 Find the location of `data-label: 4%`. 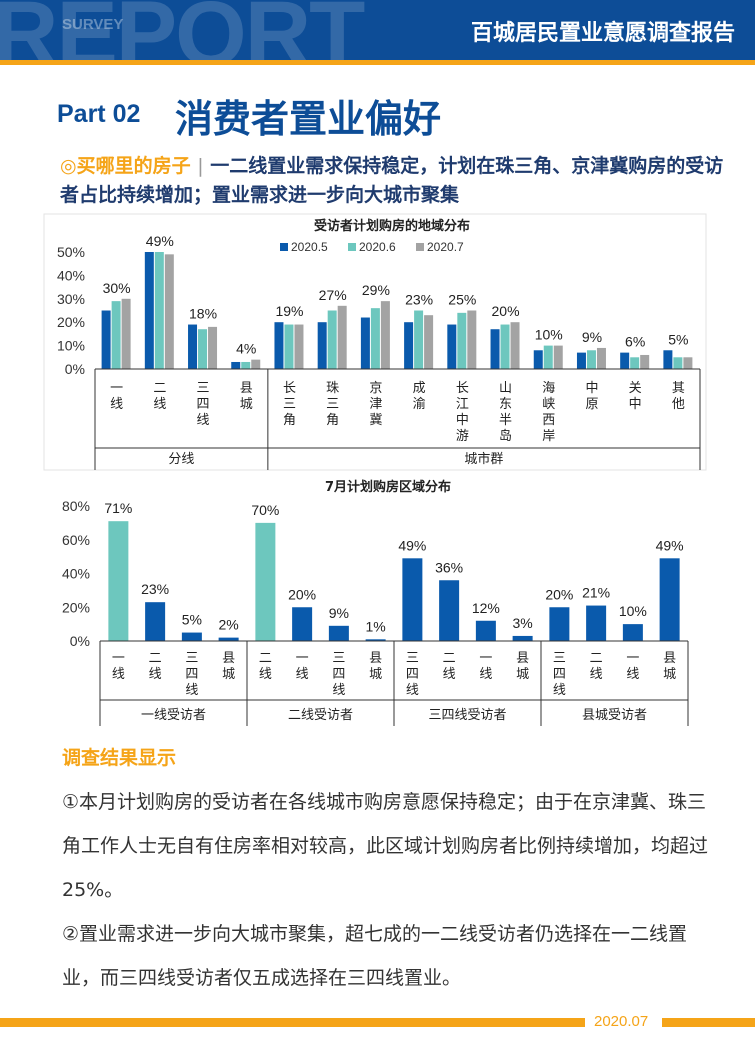

data-label: 4% is located at coordinates (246, 349).